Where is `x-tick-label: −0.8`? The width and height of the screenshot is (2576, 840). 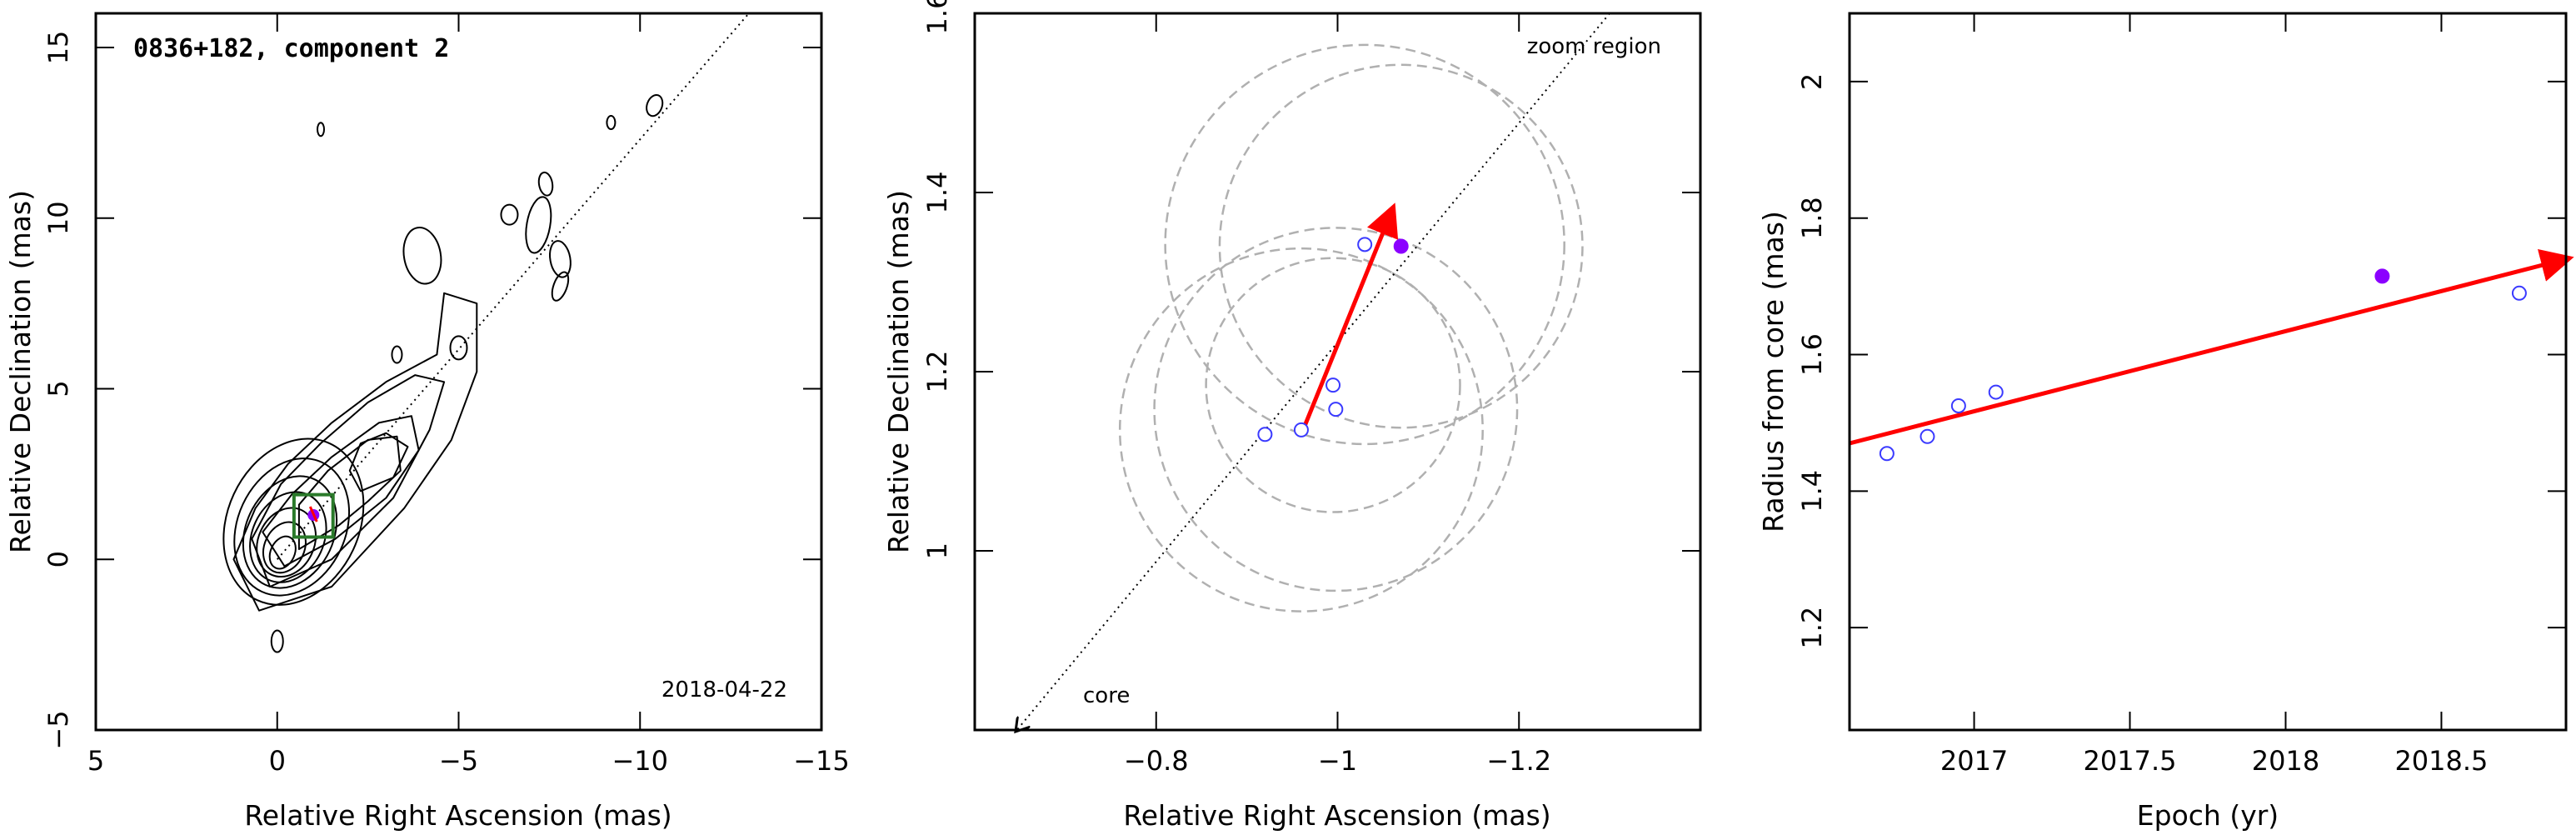 x-tick-label: −0.8 is located at coordinates (1156, 761).